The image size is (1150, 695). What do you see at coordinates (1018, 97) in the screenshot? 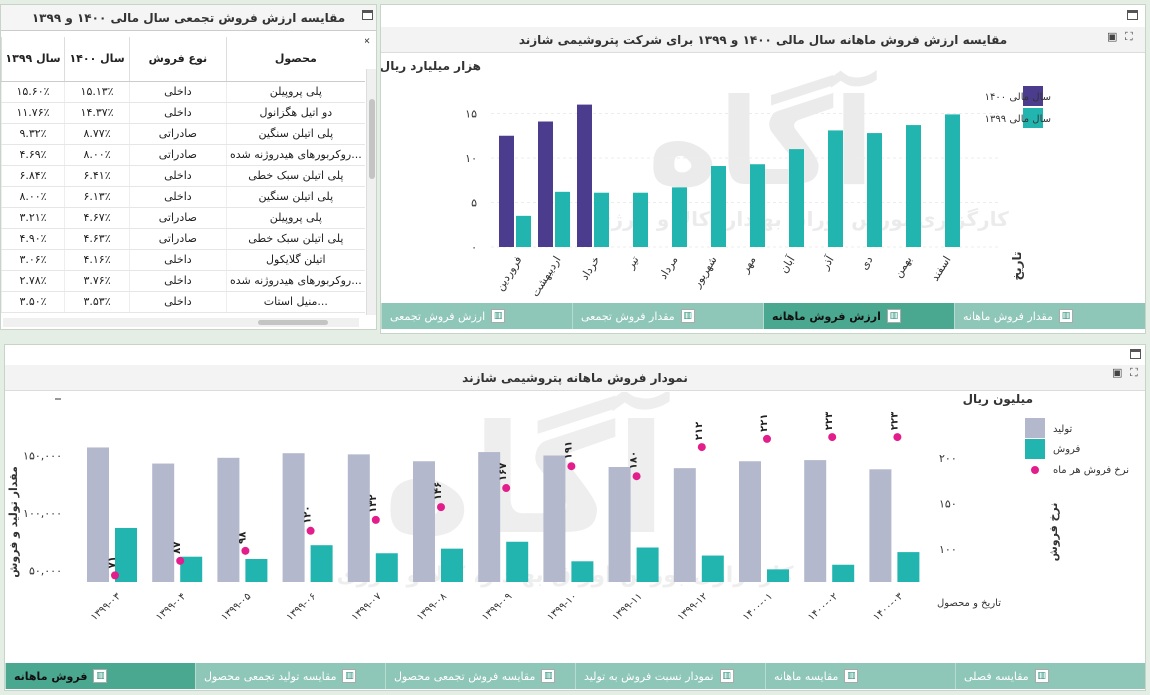
I see `legend-label-1400: سال مالی ۱۴۰۰` at bounding box center [1018, 97].